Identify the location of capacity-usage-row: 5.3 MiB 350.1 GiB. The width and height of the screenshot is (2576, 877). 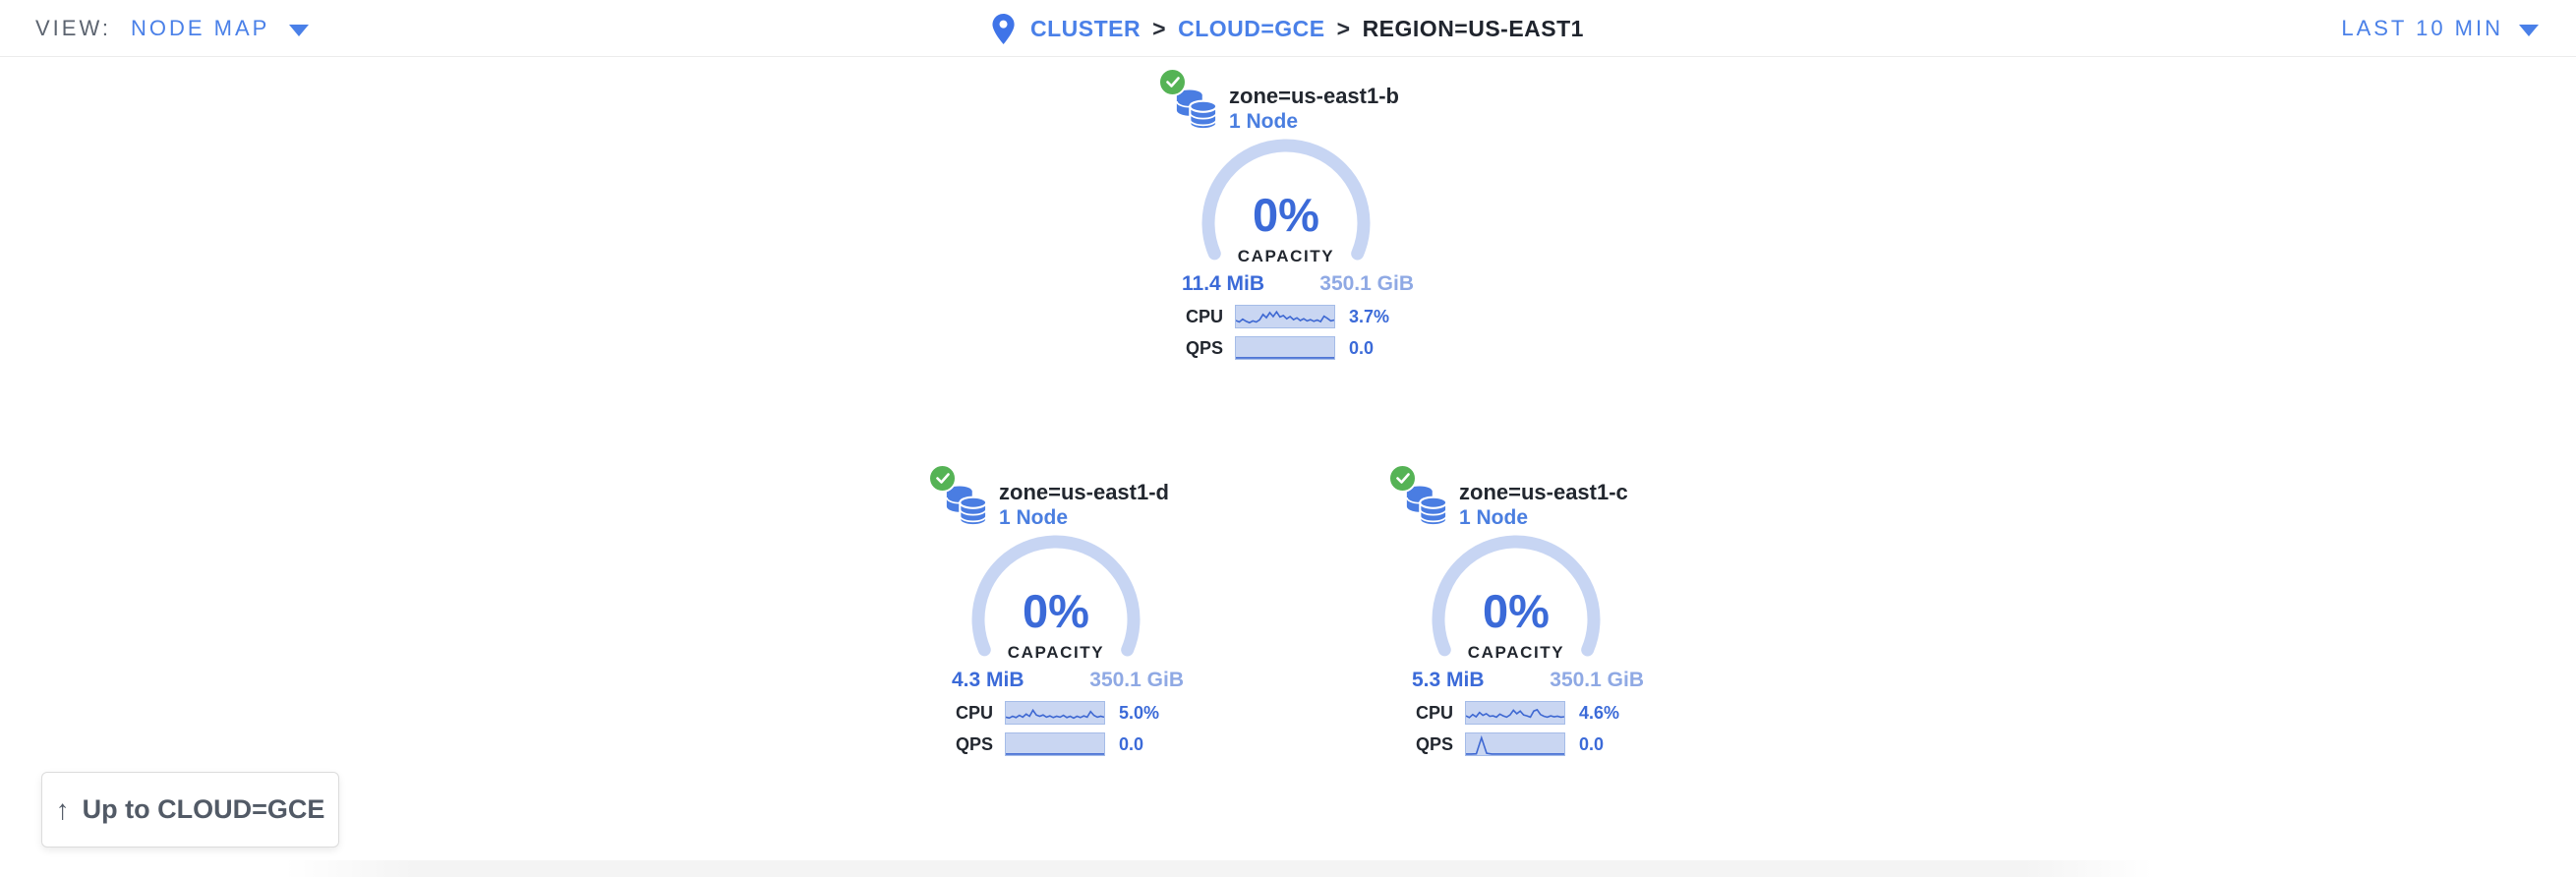
(1528, 680).